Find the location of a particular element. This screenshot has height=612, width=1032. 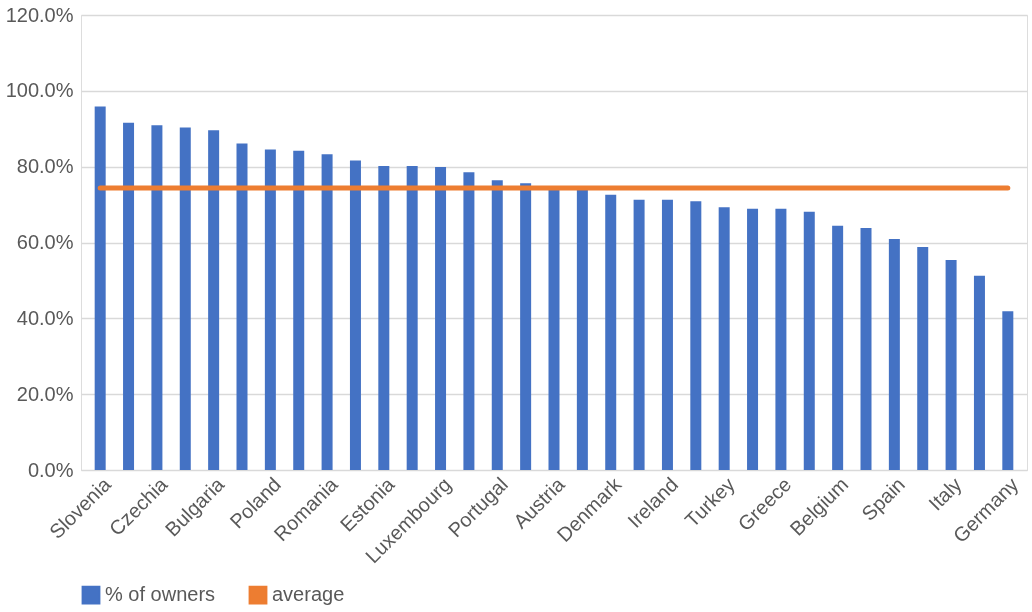

legend-label: average is located at coordinates (308, 594).